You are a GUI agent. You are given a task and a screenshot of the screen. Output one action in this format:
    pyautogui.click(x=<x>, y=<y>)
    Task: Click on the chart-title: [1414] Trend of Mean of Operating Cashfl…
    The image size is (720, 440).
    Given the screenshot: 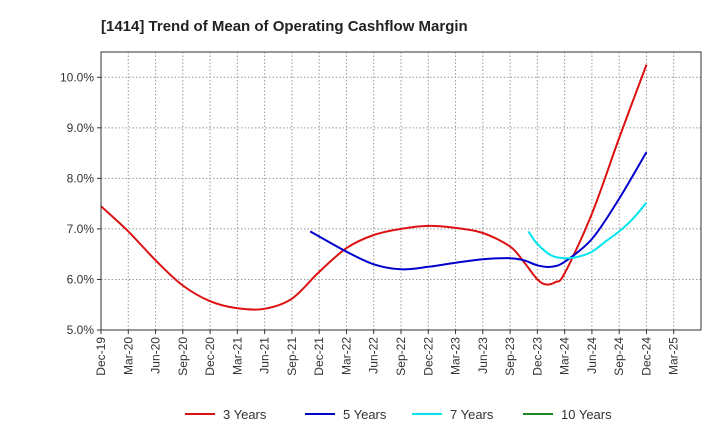 What is the action you would take?
    pyautogui.click(x=284, y=26)
    